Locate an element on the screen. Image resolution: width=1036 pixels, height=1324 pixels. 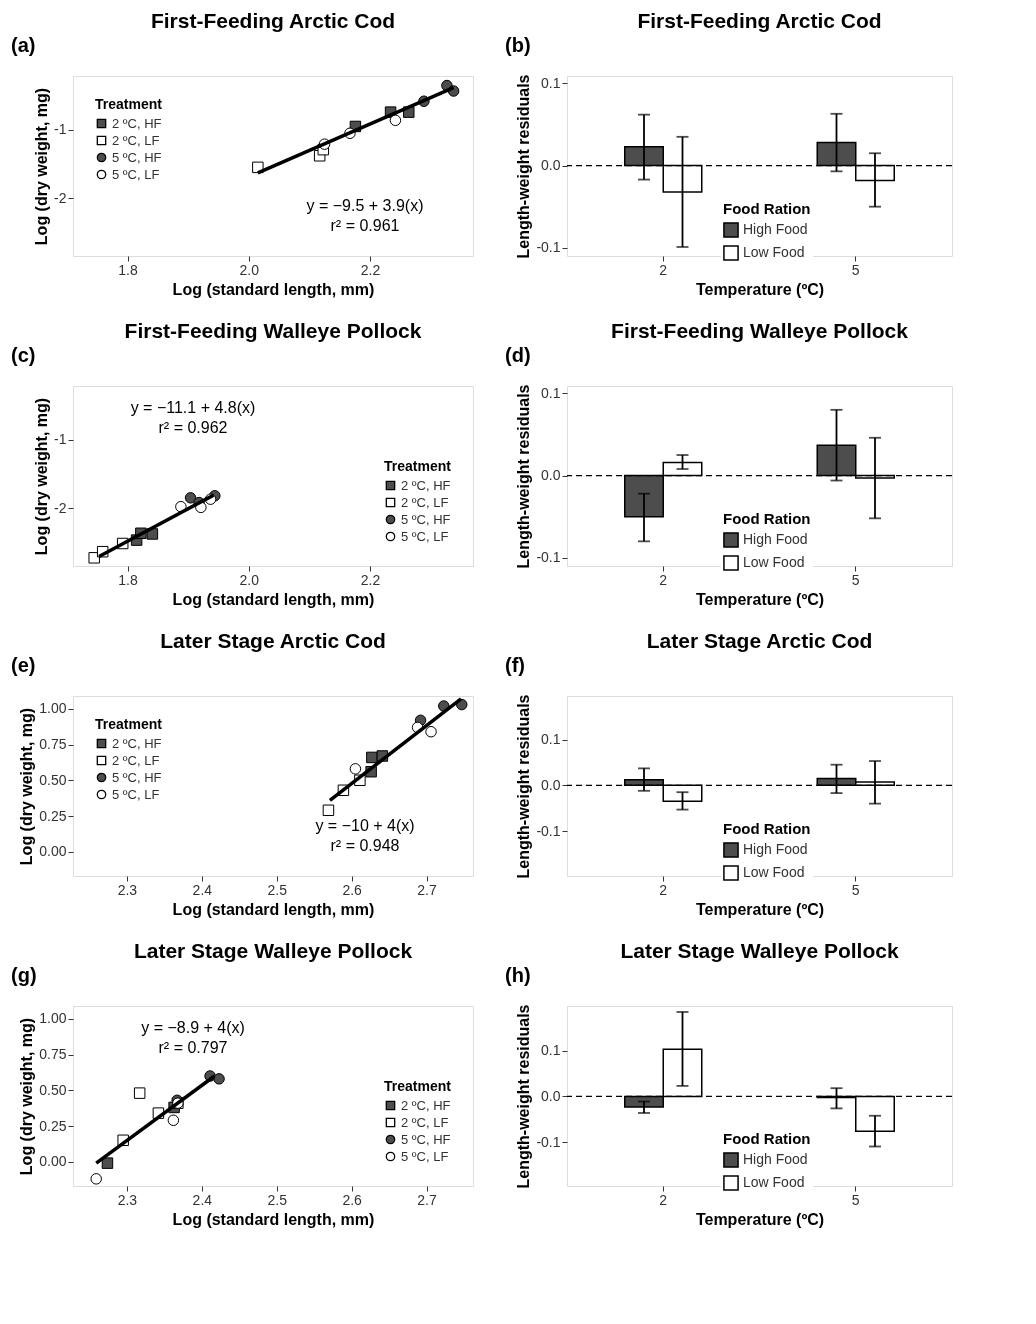
x-tick-label: 2.6 is located at coordinates (352, 889).